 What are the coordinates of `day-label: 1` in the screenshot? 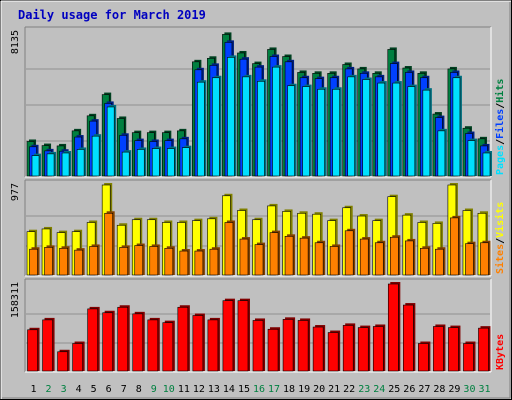 It's located at (34, 389).